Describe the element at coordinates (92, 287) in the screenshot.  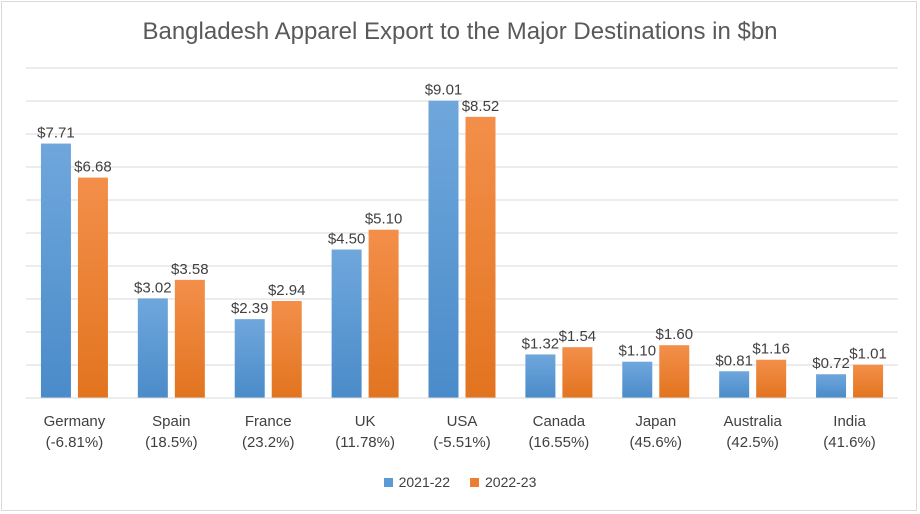
I see `bar-2022-23-Germany` at that location.